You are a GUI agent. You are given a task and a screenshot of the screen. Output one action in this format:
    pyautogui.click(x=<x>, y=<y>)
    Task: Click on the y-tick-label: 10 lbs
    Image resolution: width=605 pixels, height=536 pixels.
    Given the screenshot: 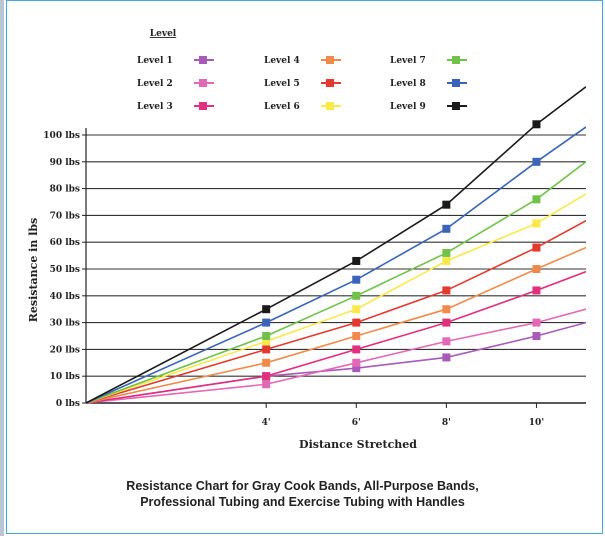 What is the action you would take?
    pyautogui.click(x=65, y=377)
    